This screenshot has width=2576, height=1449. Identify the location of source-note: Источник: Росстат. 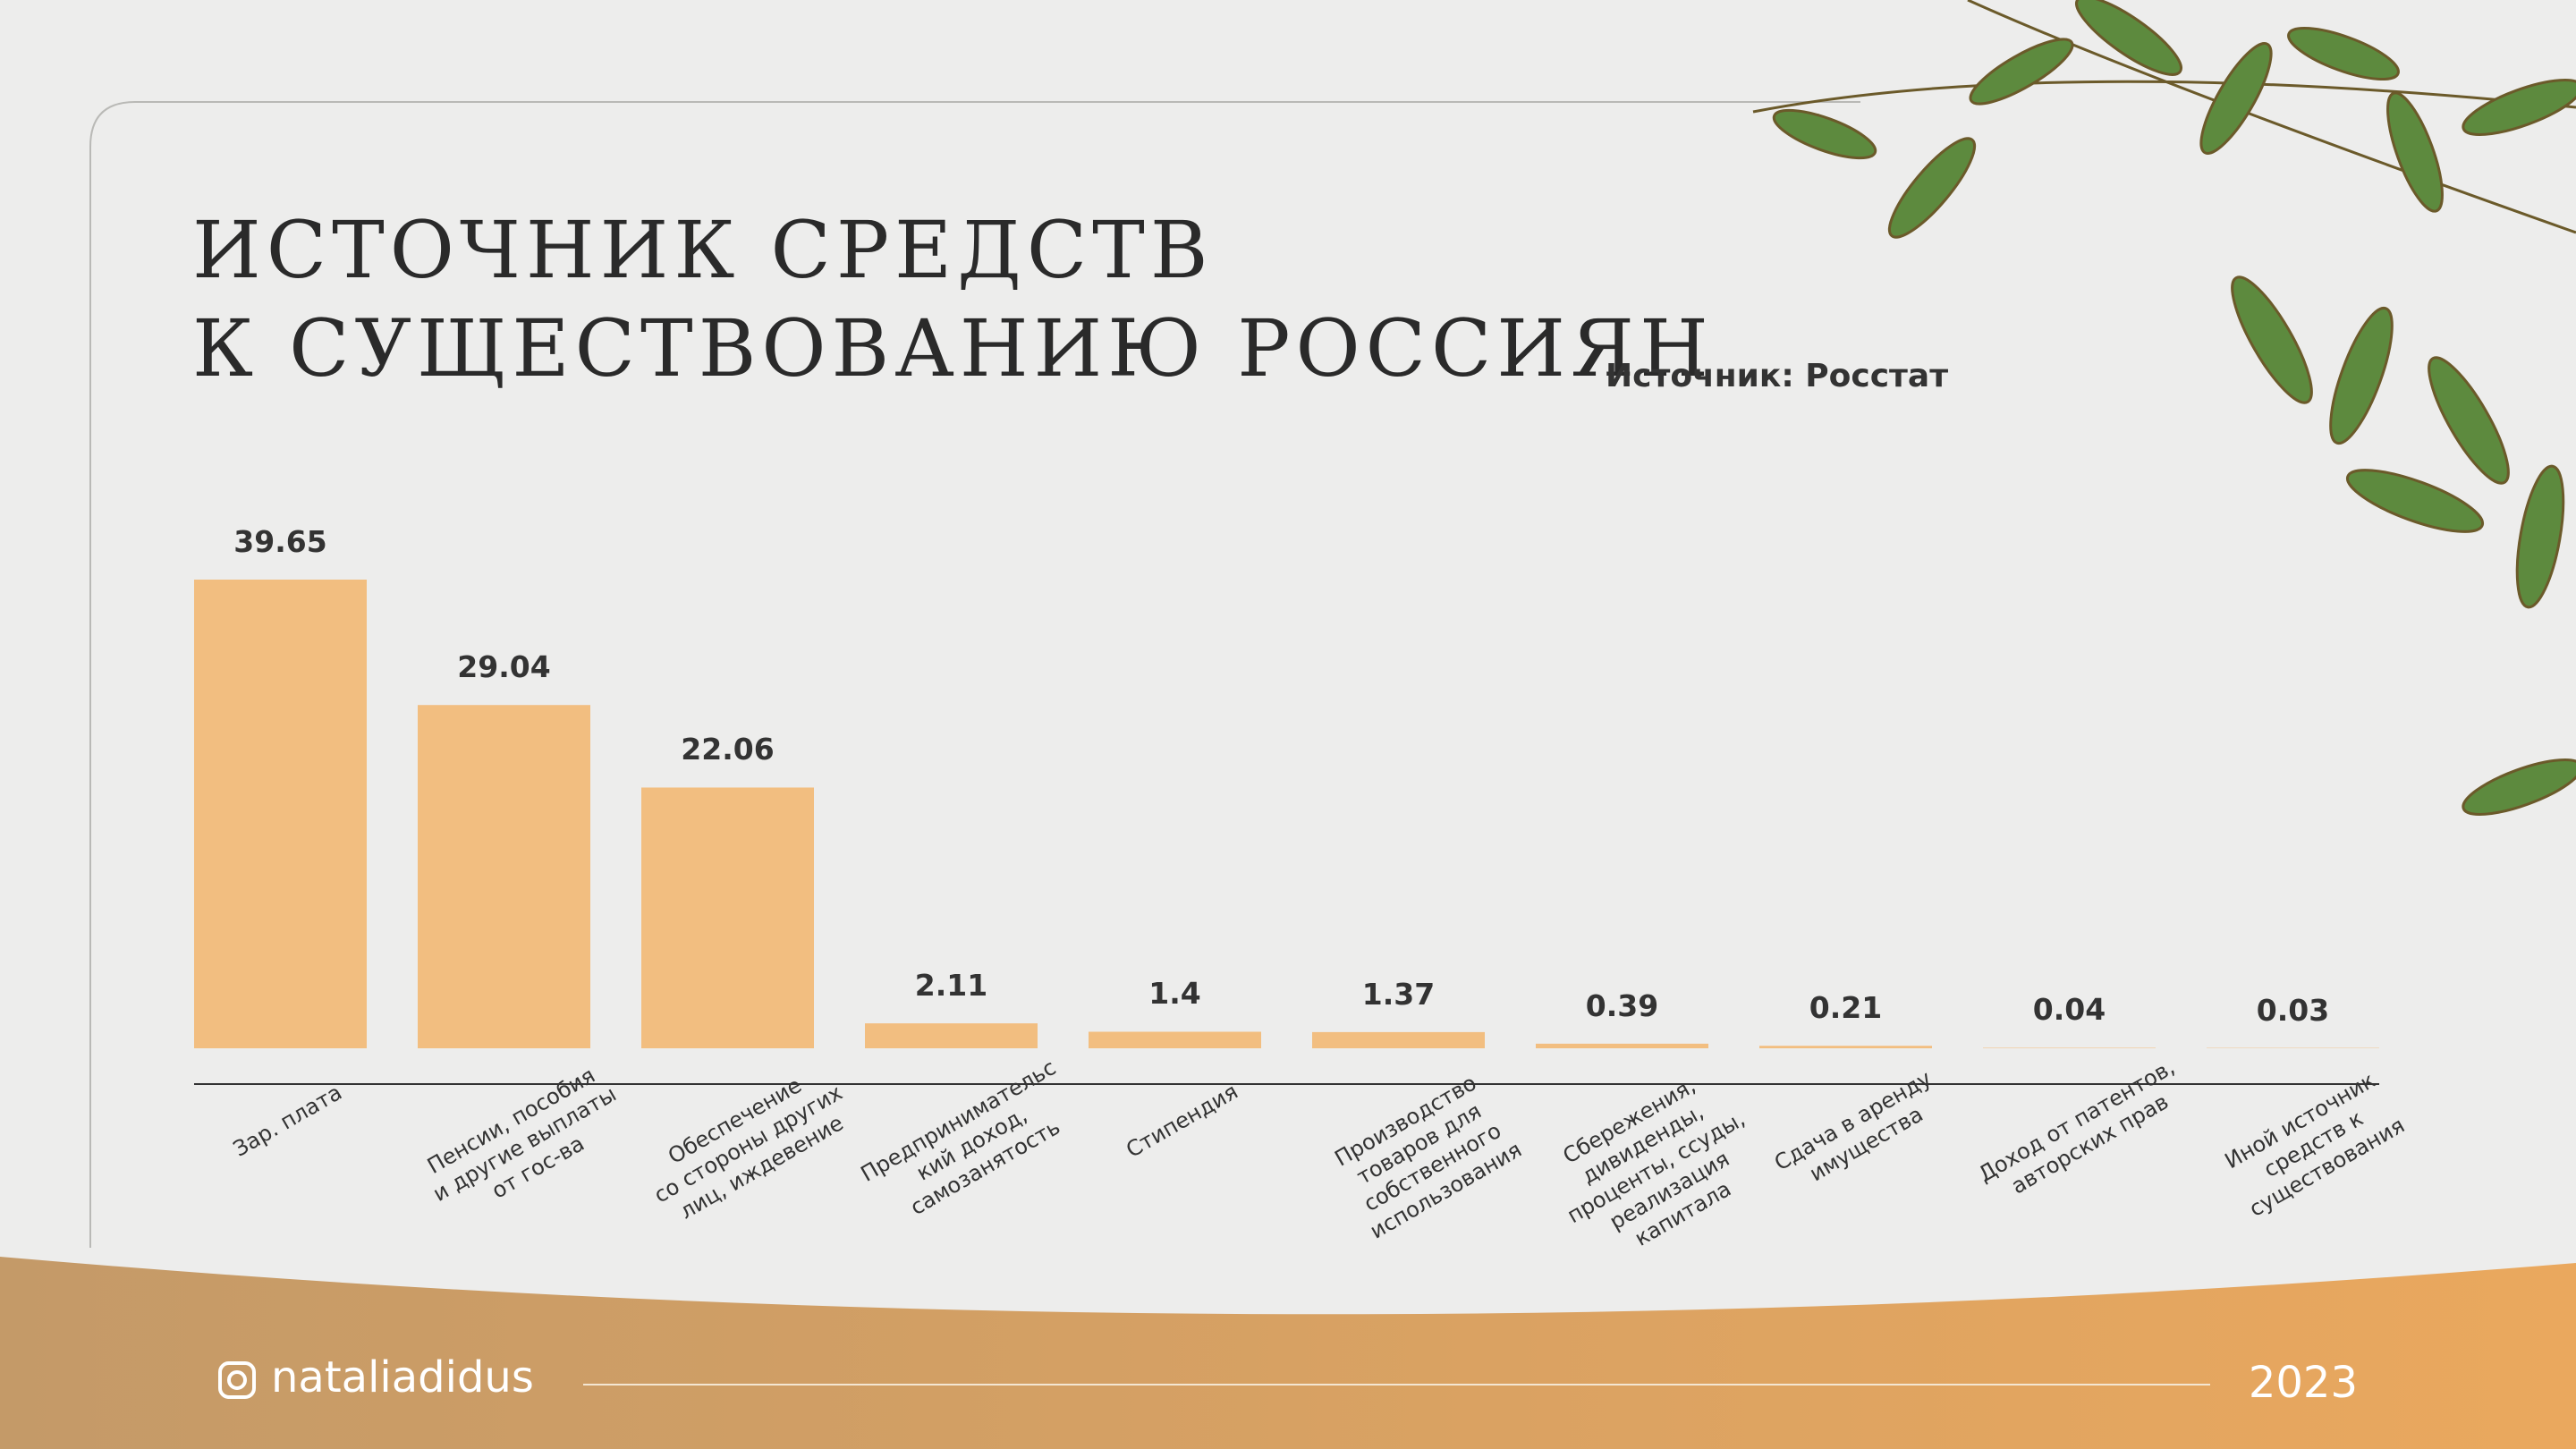
(1777, 376).